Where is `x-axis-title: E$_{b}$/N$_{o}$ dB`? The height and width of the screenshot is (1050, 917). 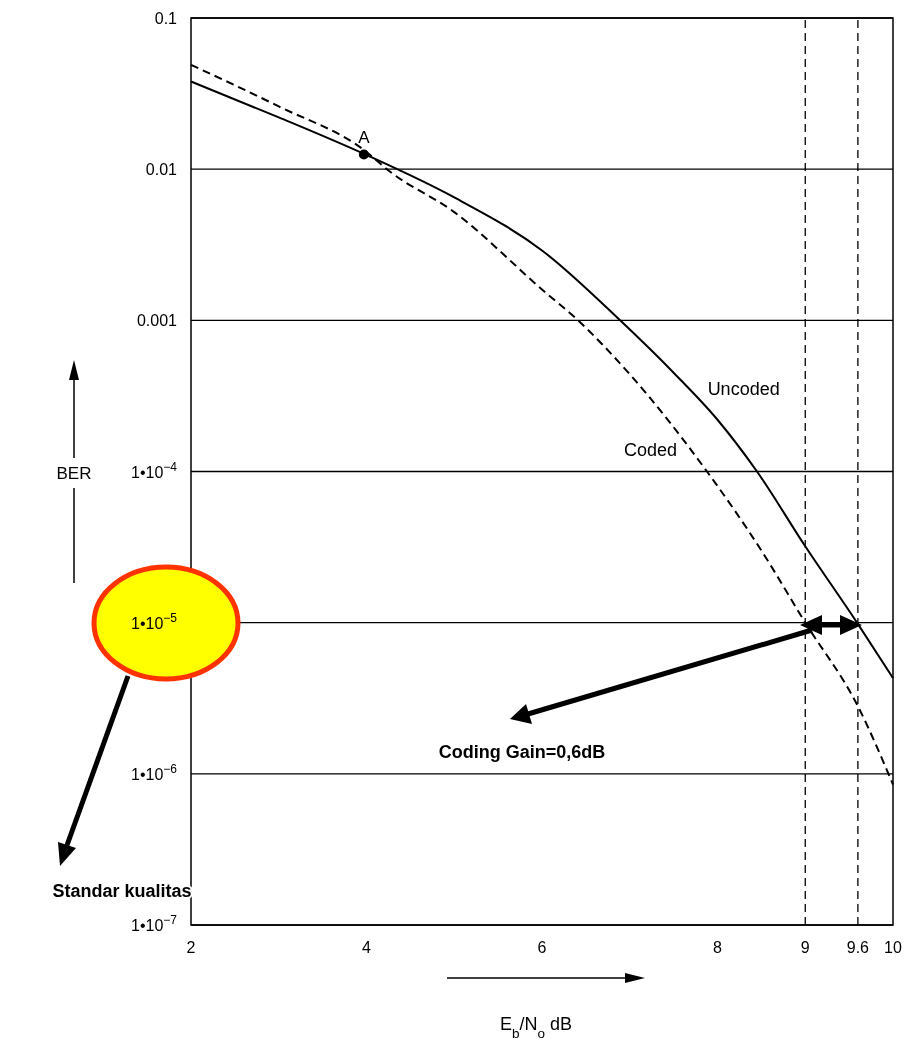
x-axis-title: E$_{b}$/N$_{o}$ dB is located at coordinates (536, 1027).